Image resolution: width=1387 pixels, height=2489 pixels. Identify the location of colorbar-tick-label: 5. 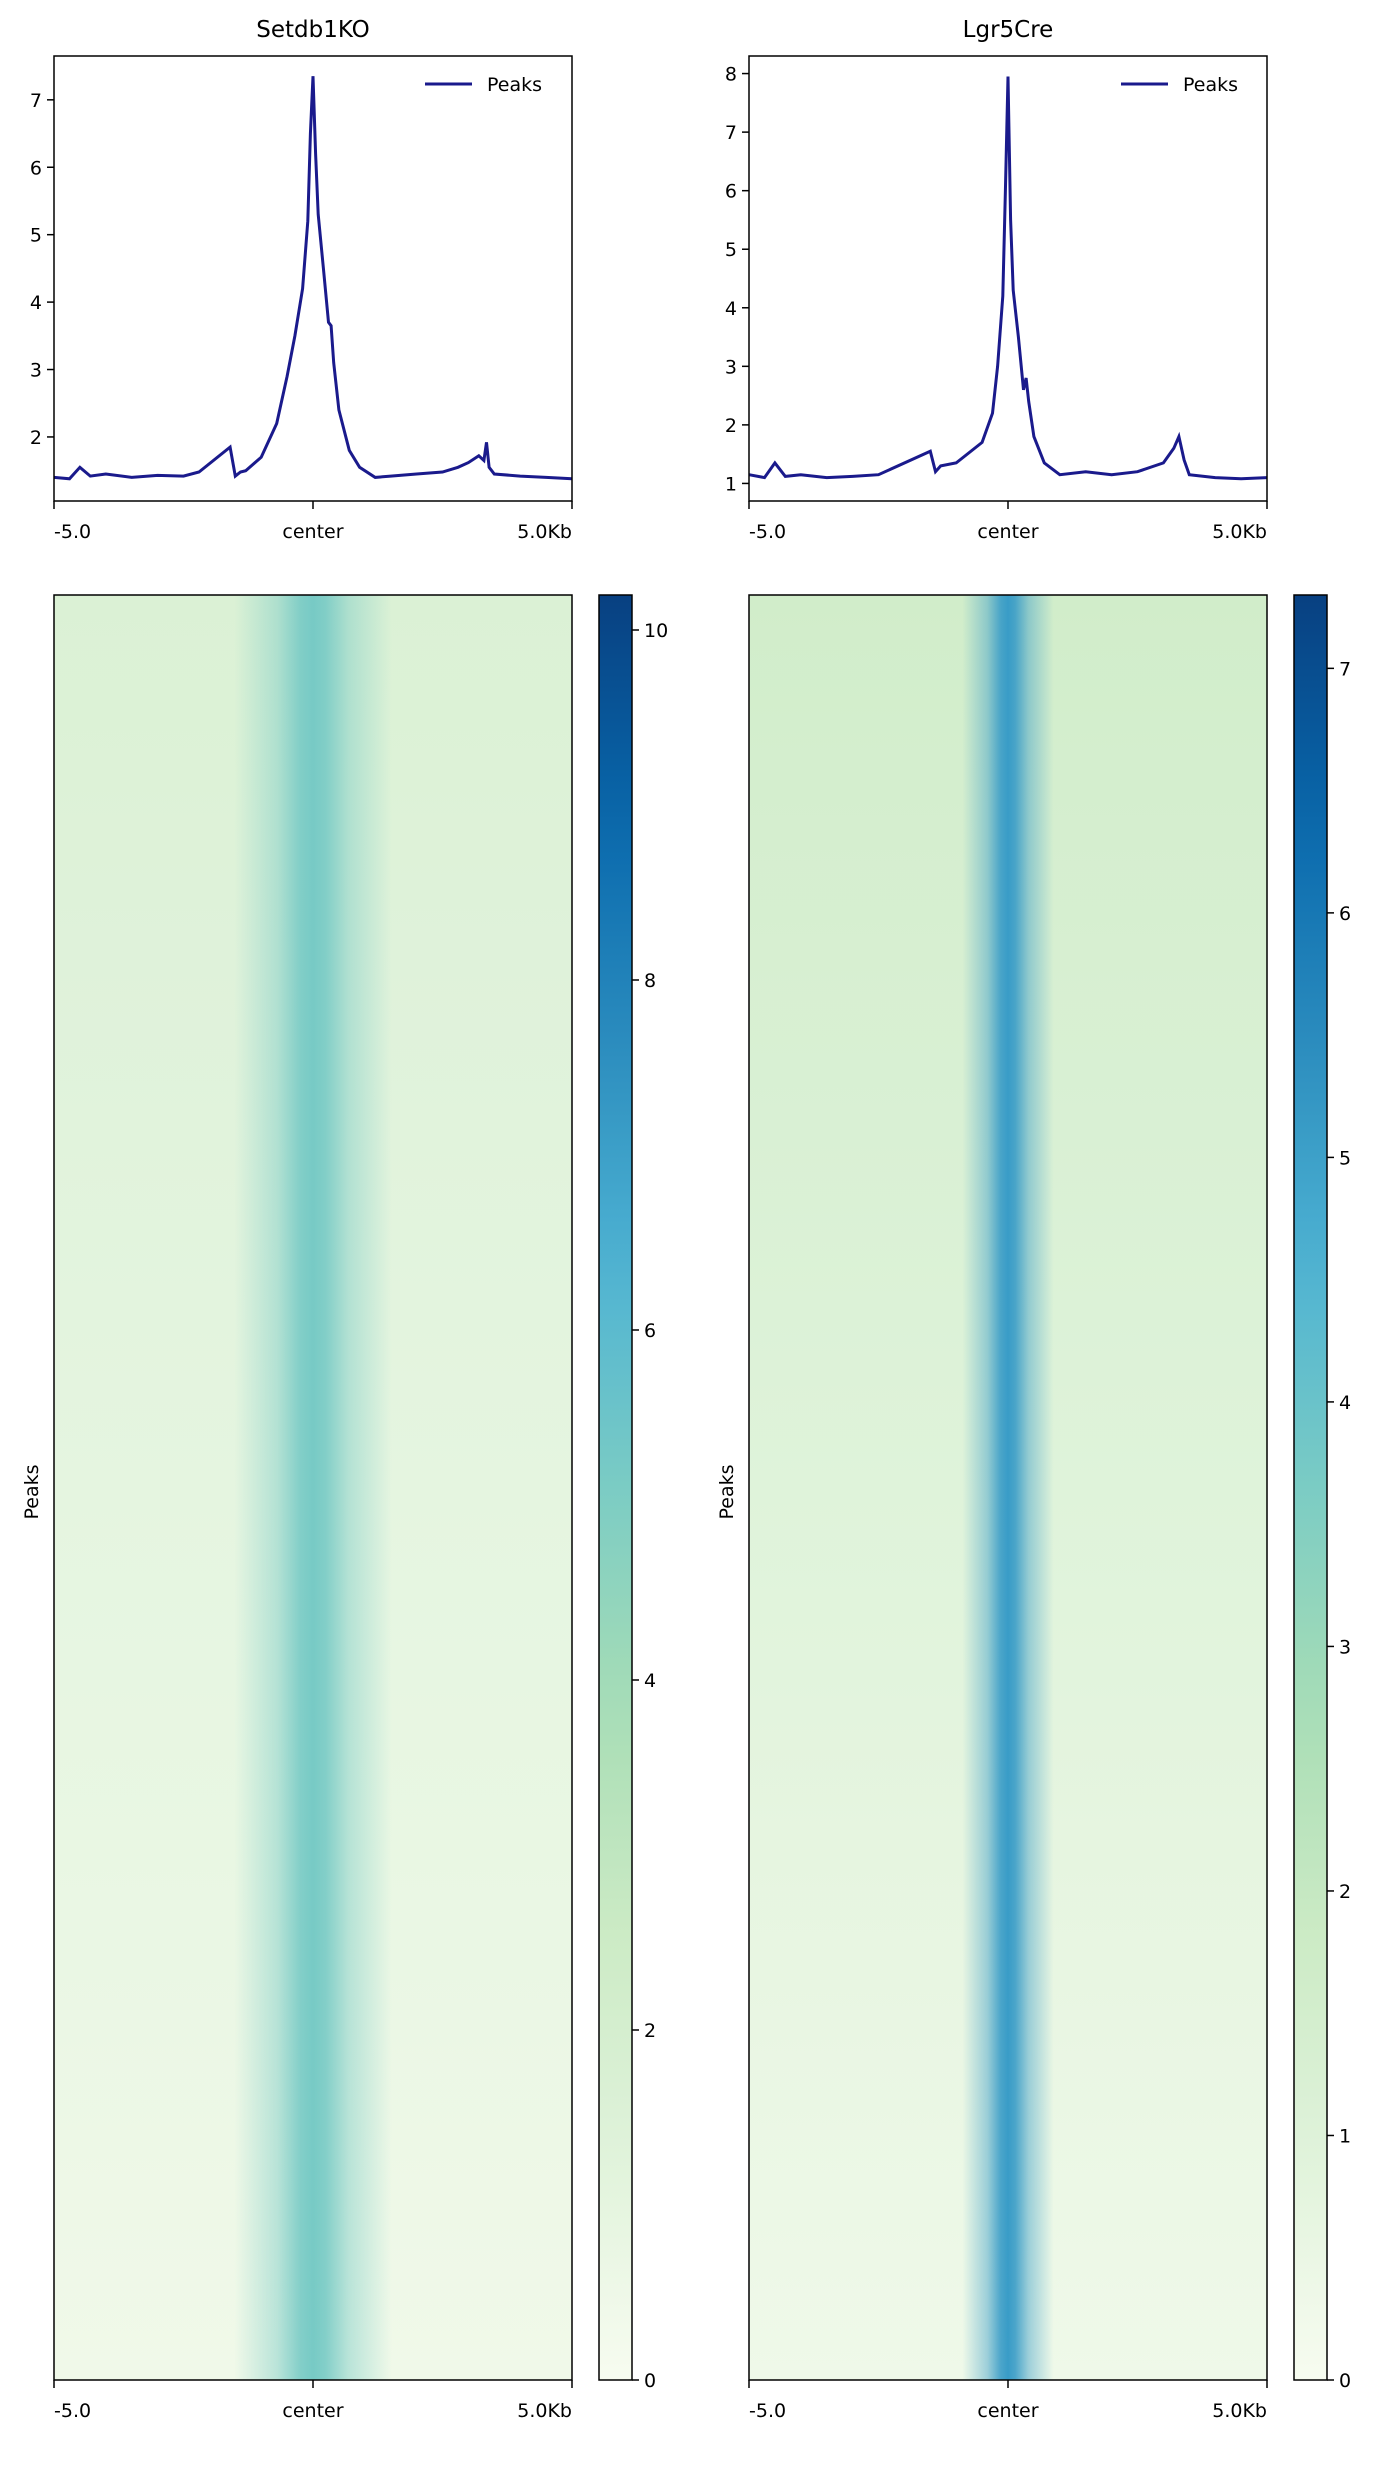
(1345, 1158).